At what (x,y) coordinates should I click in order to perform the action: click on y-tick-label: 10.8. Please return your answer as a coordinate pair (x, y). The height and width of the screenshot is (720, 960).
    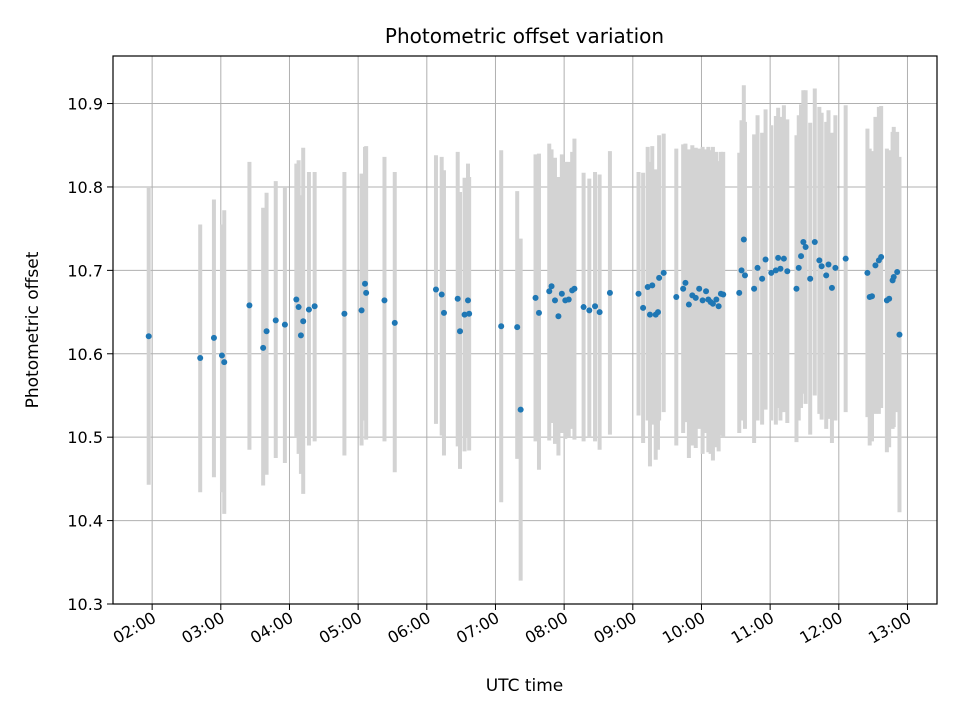
    Looking at the image, I should click on (85, 187).